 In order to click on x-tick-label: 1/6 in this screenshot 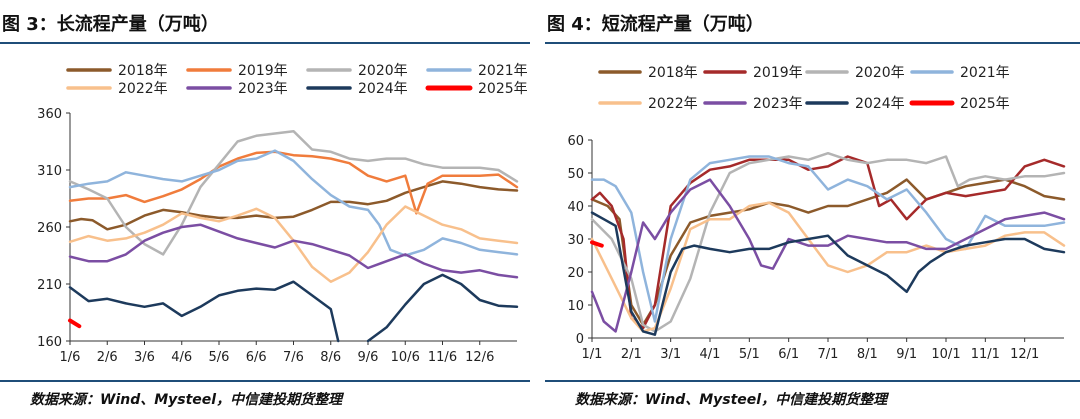, I will do `click(70, 357)`.